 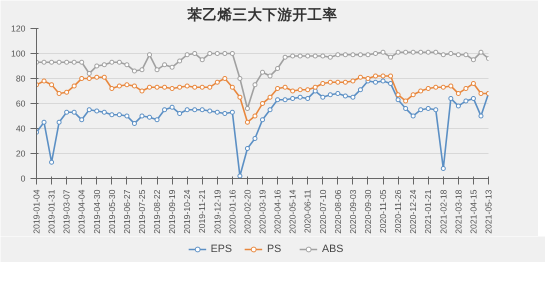 I want to click on x-tick-label: 2020-03-19, so click(x=263, y=211).